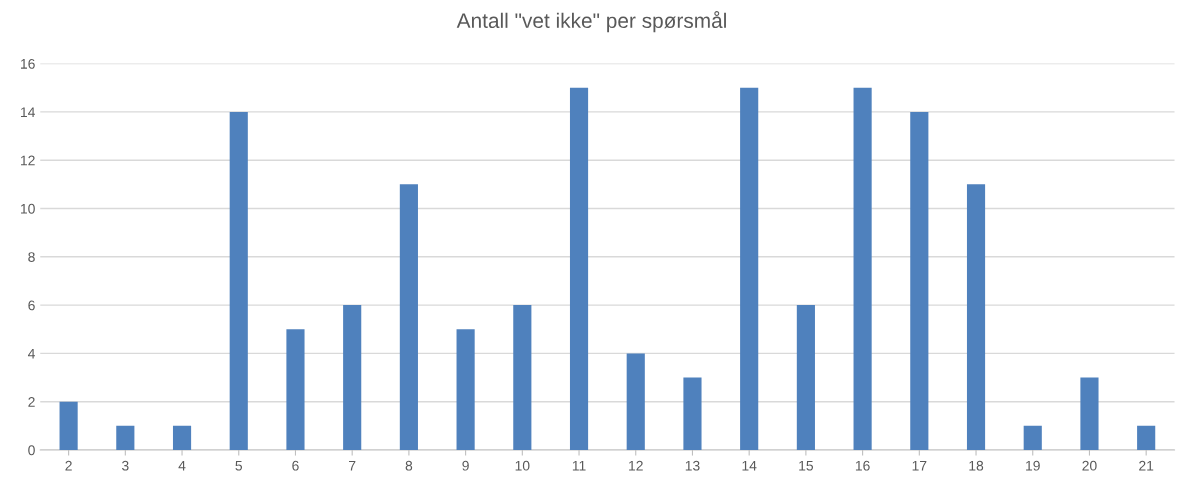 This screenshot has width=1184, height=480. Describe the element at coordinates (352, 465) in the screenshot. I see `x-tick-label: 7` at that location.